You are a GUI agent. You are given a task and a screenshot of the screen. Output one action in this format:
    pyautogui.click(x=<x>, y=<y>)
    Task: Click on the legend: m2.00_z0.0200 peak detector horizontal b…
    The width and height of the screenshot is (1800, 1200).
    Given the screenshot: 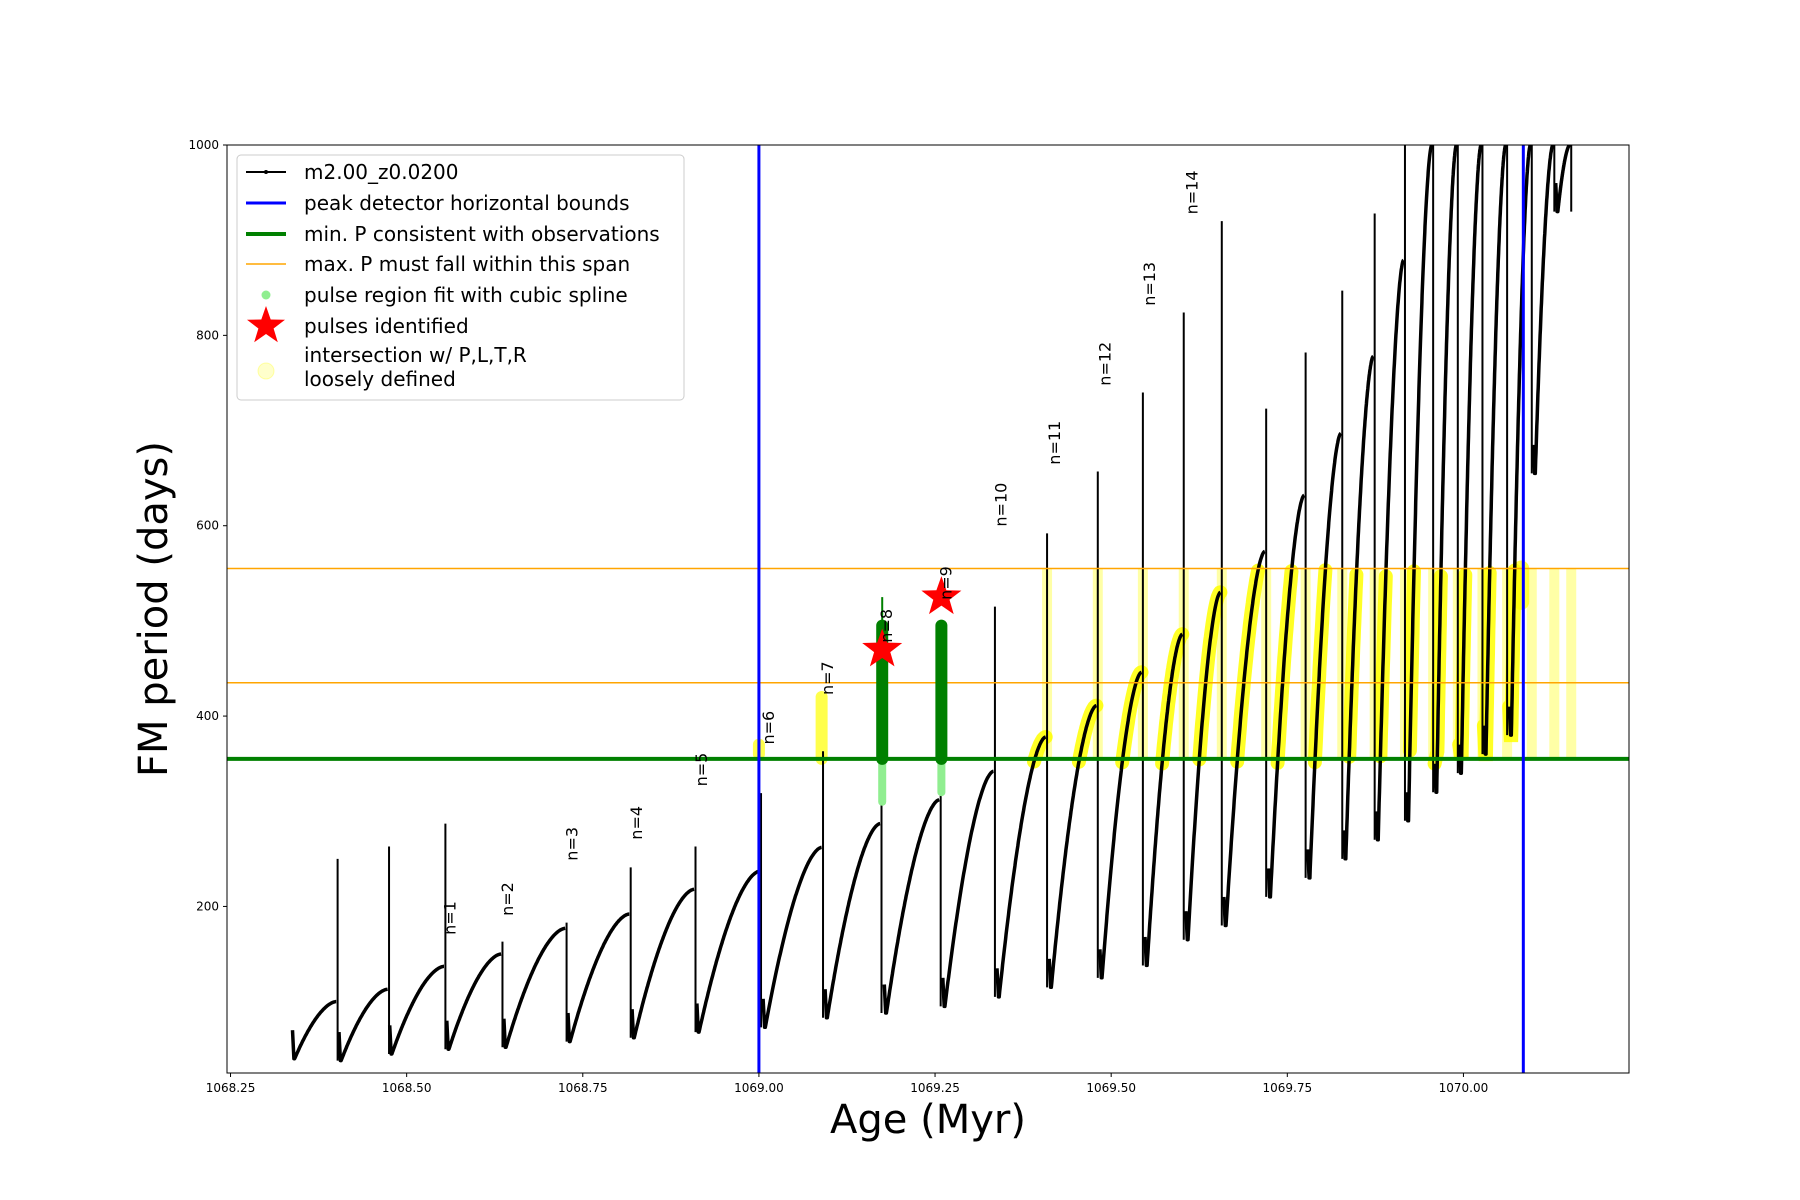 What is the action you would take?
    pyautogui.click(x=460, y=277)
    